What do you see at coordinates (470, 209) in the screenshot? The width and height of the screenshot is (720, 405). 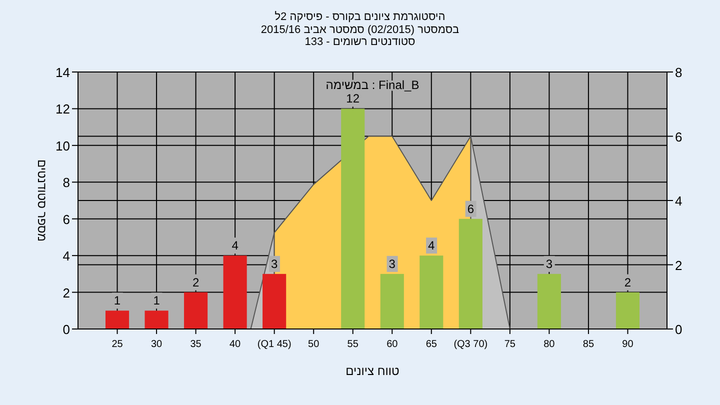 I see `data-label: 6` at bounding box center [470, 209].